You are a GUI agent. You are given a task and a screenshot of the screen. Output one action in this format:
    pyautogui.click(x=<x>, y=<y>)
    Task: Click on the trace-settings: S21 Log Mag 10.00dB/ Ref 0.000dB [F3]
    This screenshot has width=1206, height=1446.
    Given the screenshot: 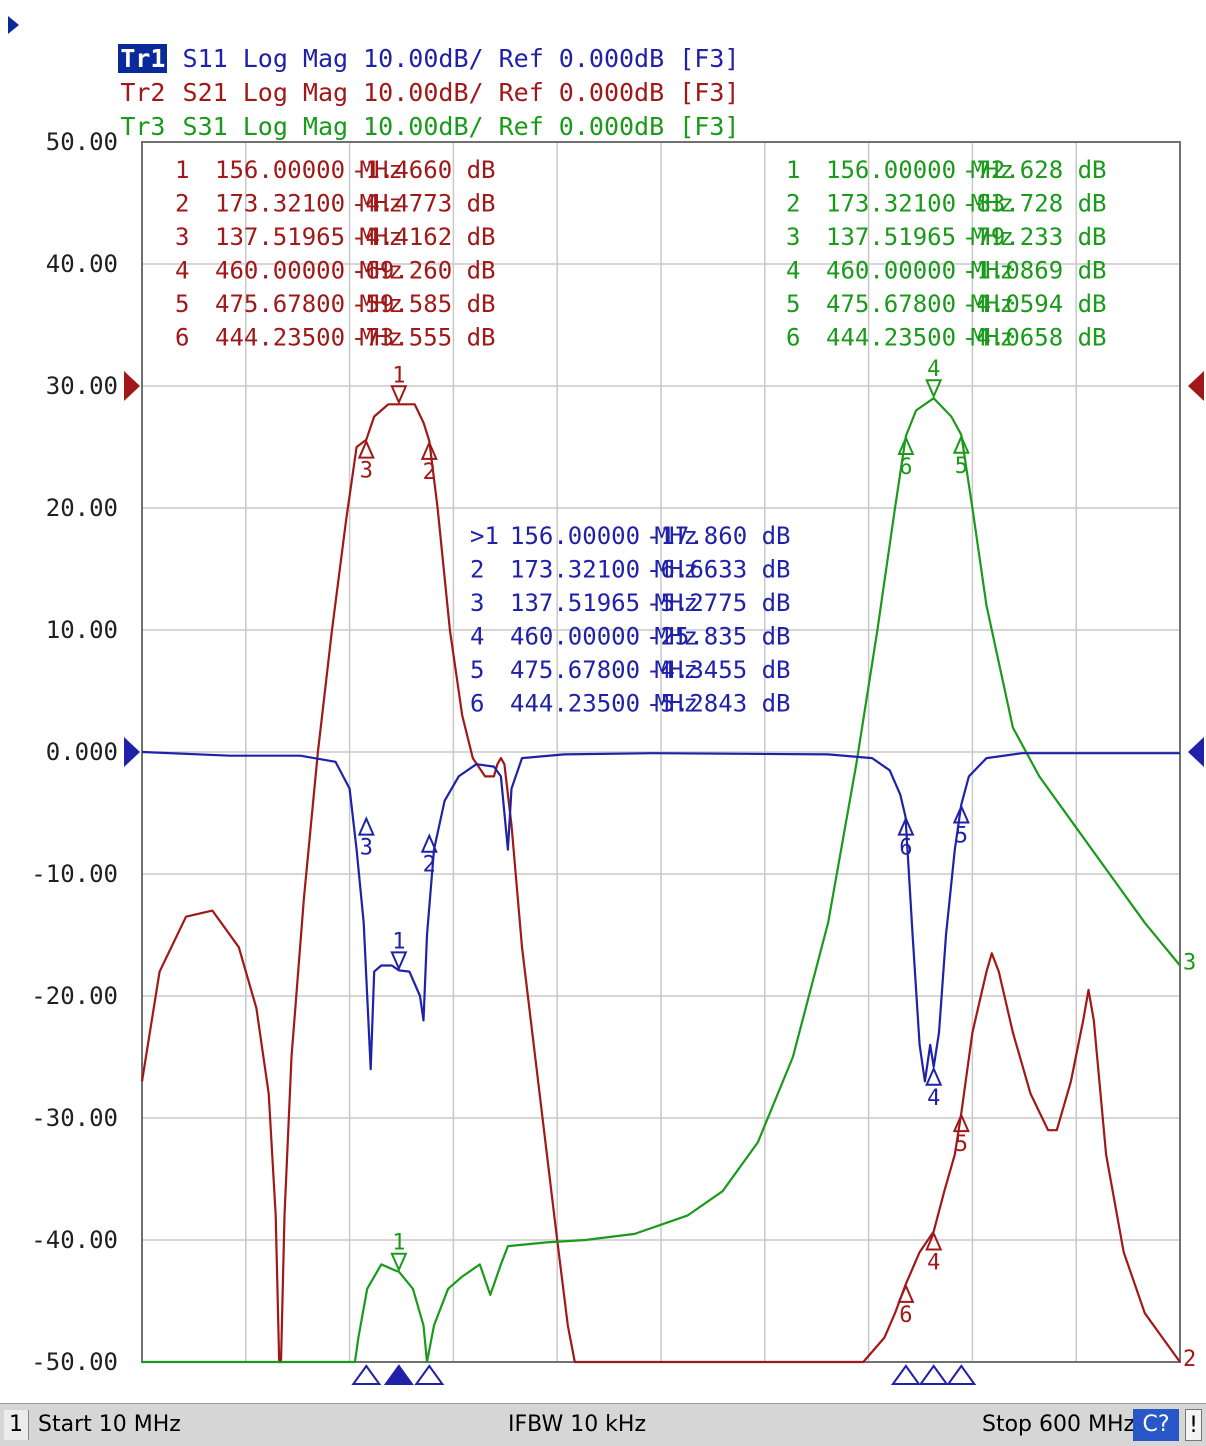 What is the action you would take?
    pyautogui.click(x=453, y=92)
    